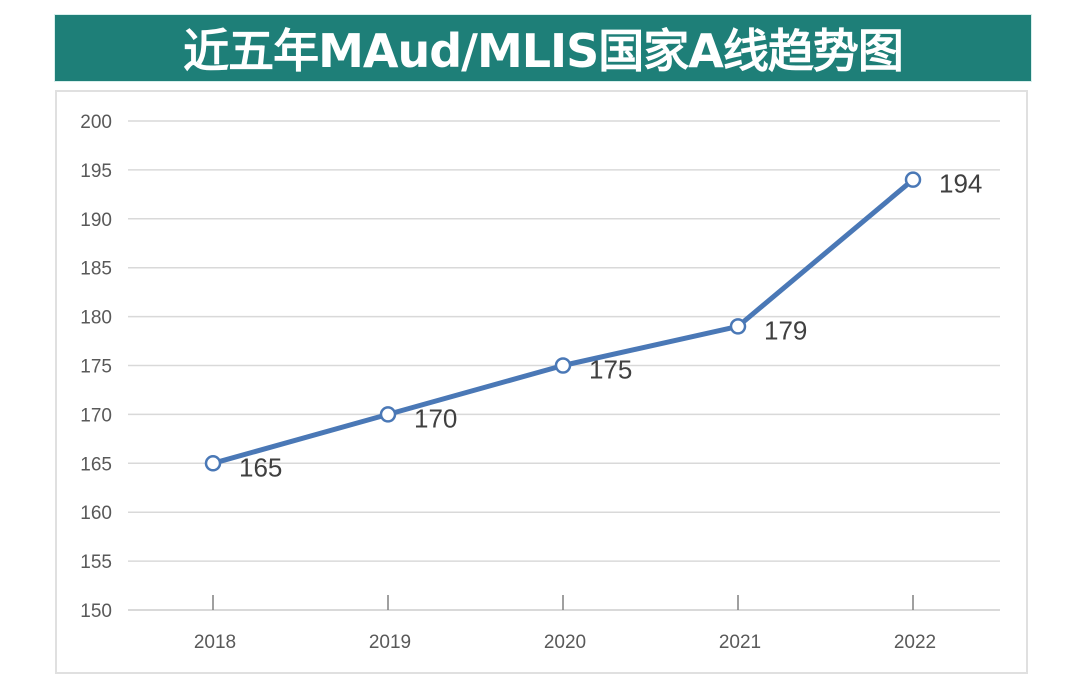 The height and width of the screenshot is (693, 1080). Describe the element at coordinates (96, 611) in the screenshot. I see `y-tick-label: 150` at that location.